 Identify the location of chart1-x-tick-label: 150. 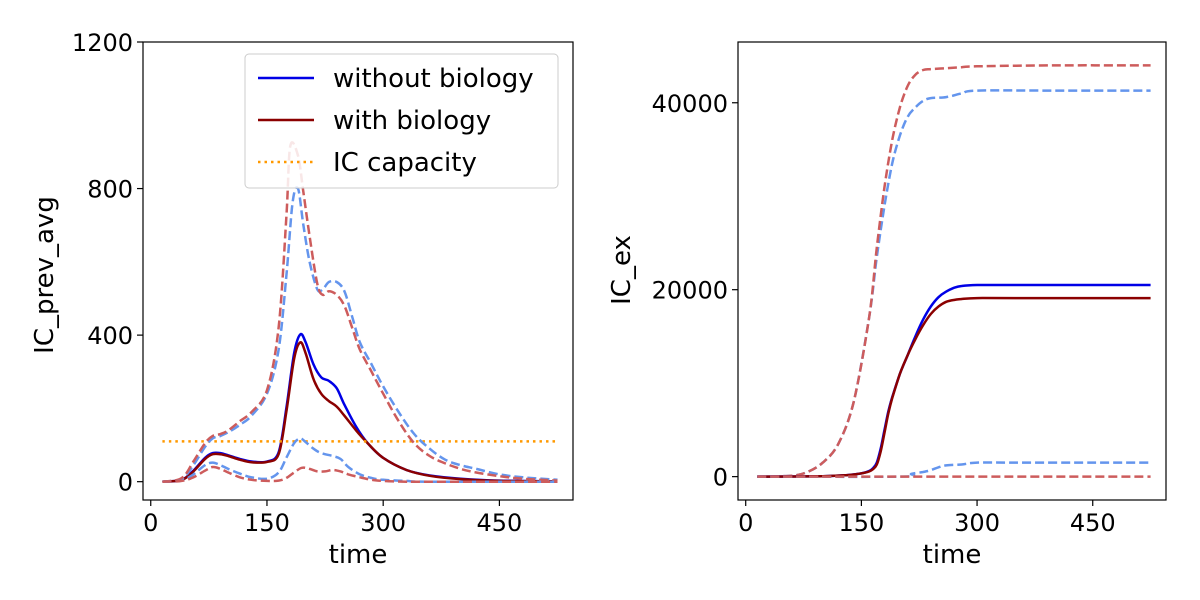
(861, 523).